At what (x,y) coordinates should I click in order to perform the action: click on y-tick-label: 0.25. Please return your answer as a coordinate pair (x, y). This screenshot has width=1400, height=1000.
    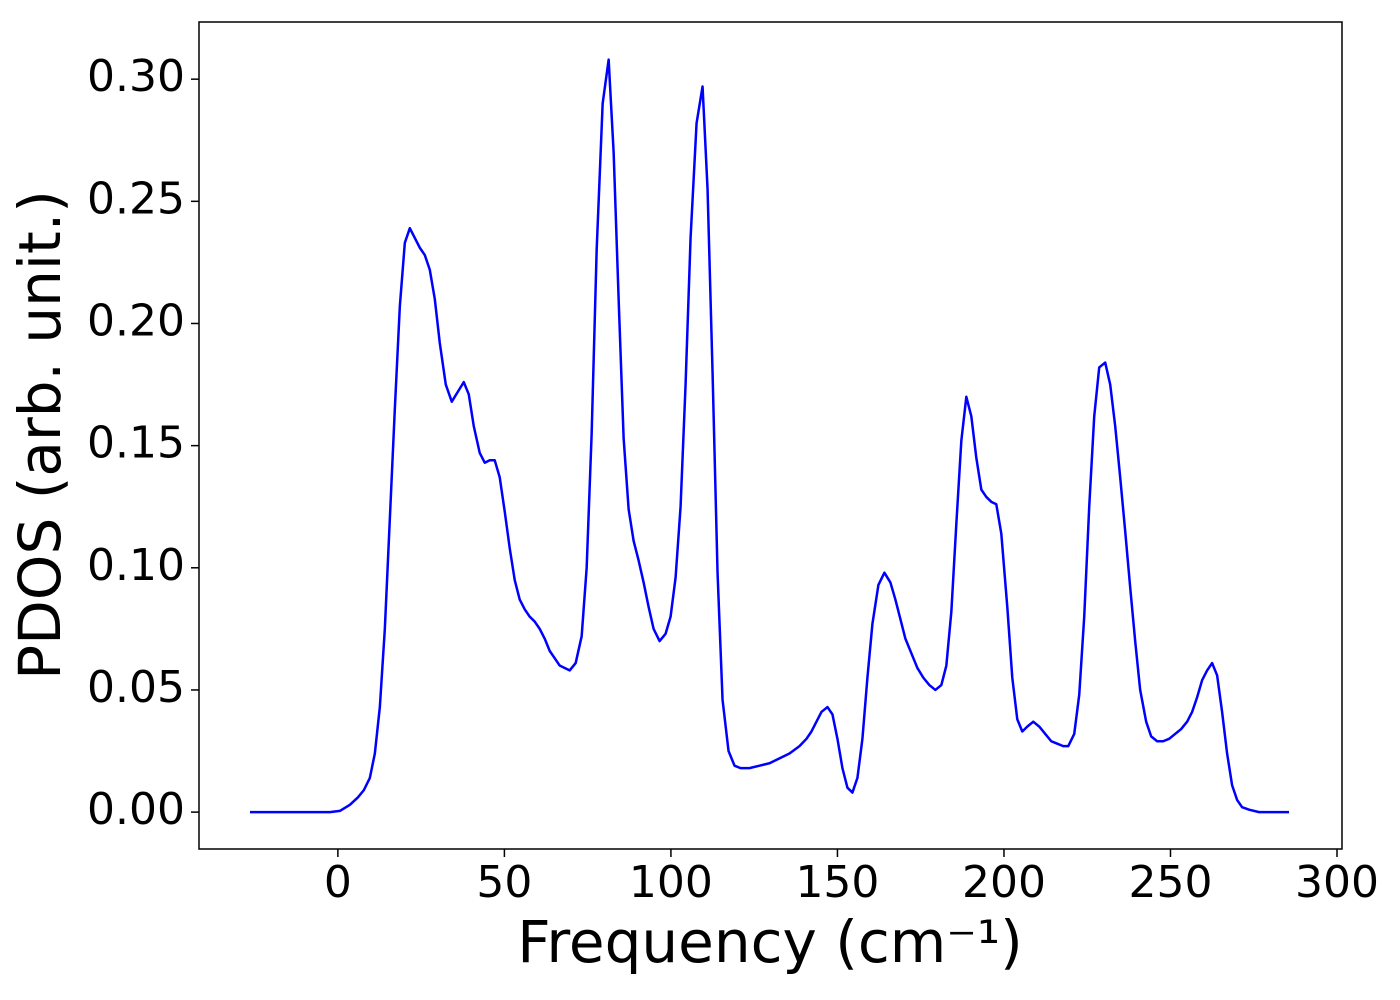
    Looking at the image, I should click on (136, 198).